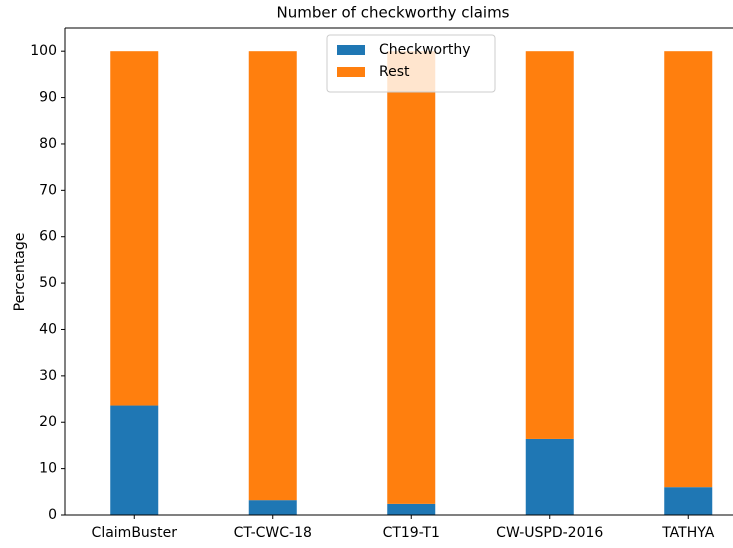  What do you see at coordinates (48, 469) in the screenshot?
I see `y-tick-label: 10` at bounding box center [48, 469].